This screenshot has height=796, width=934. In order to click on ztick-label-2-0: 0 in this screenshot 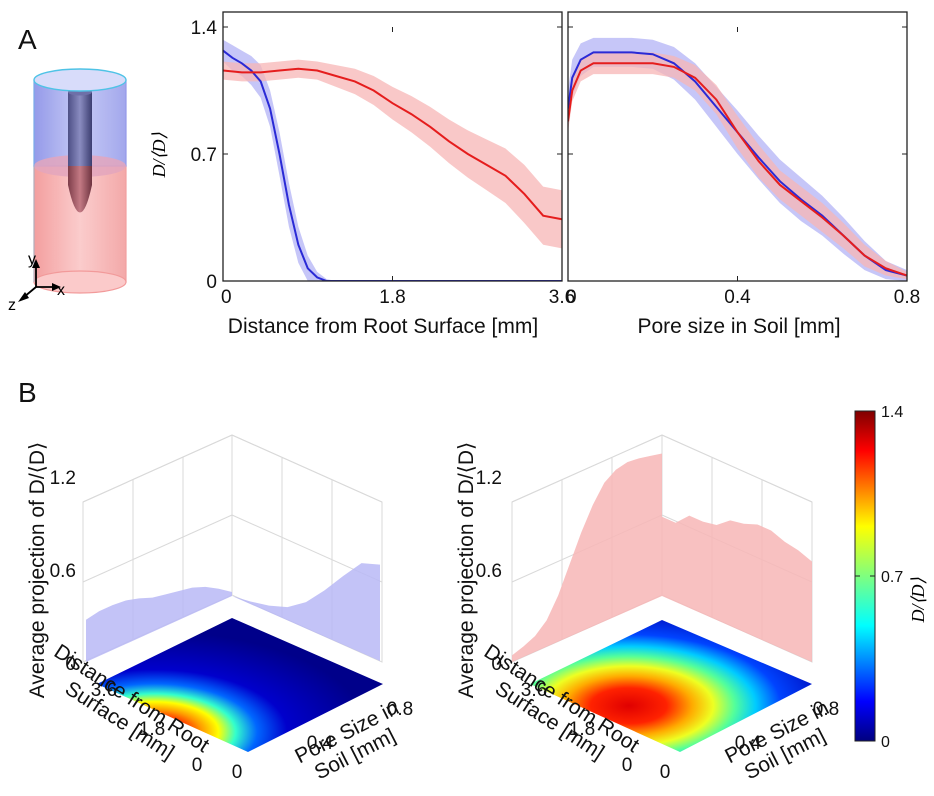, I will do `click(70, 664)`.